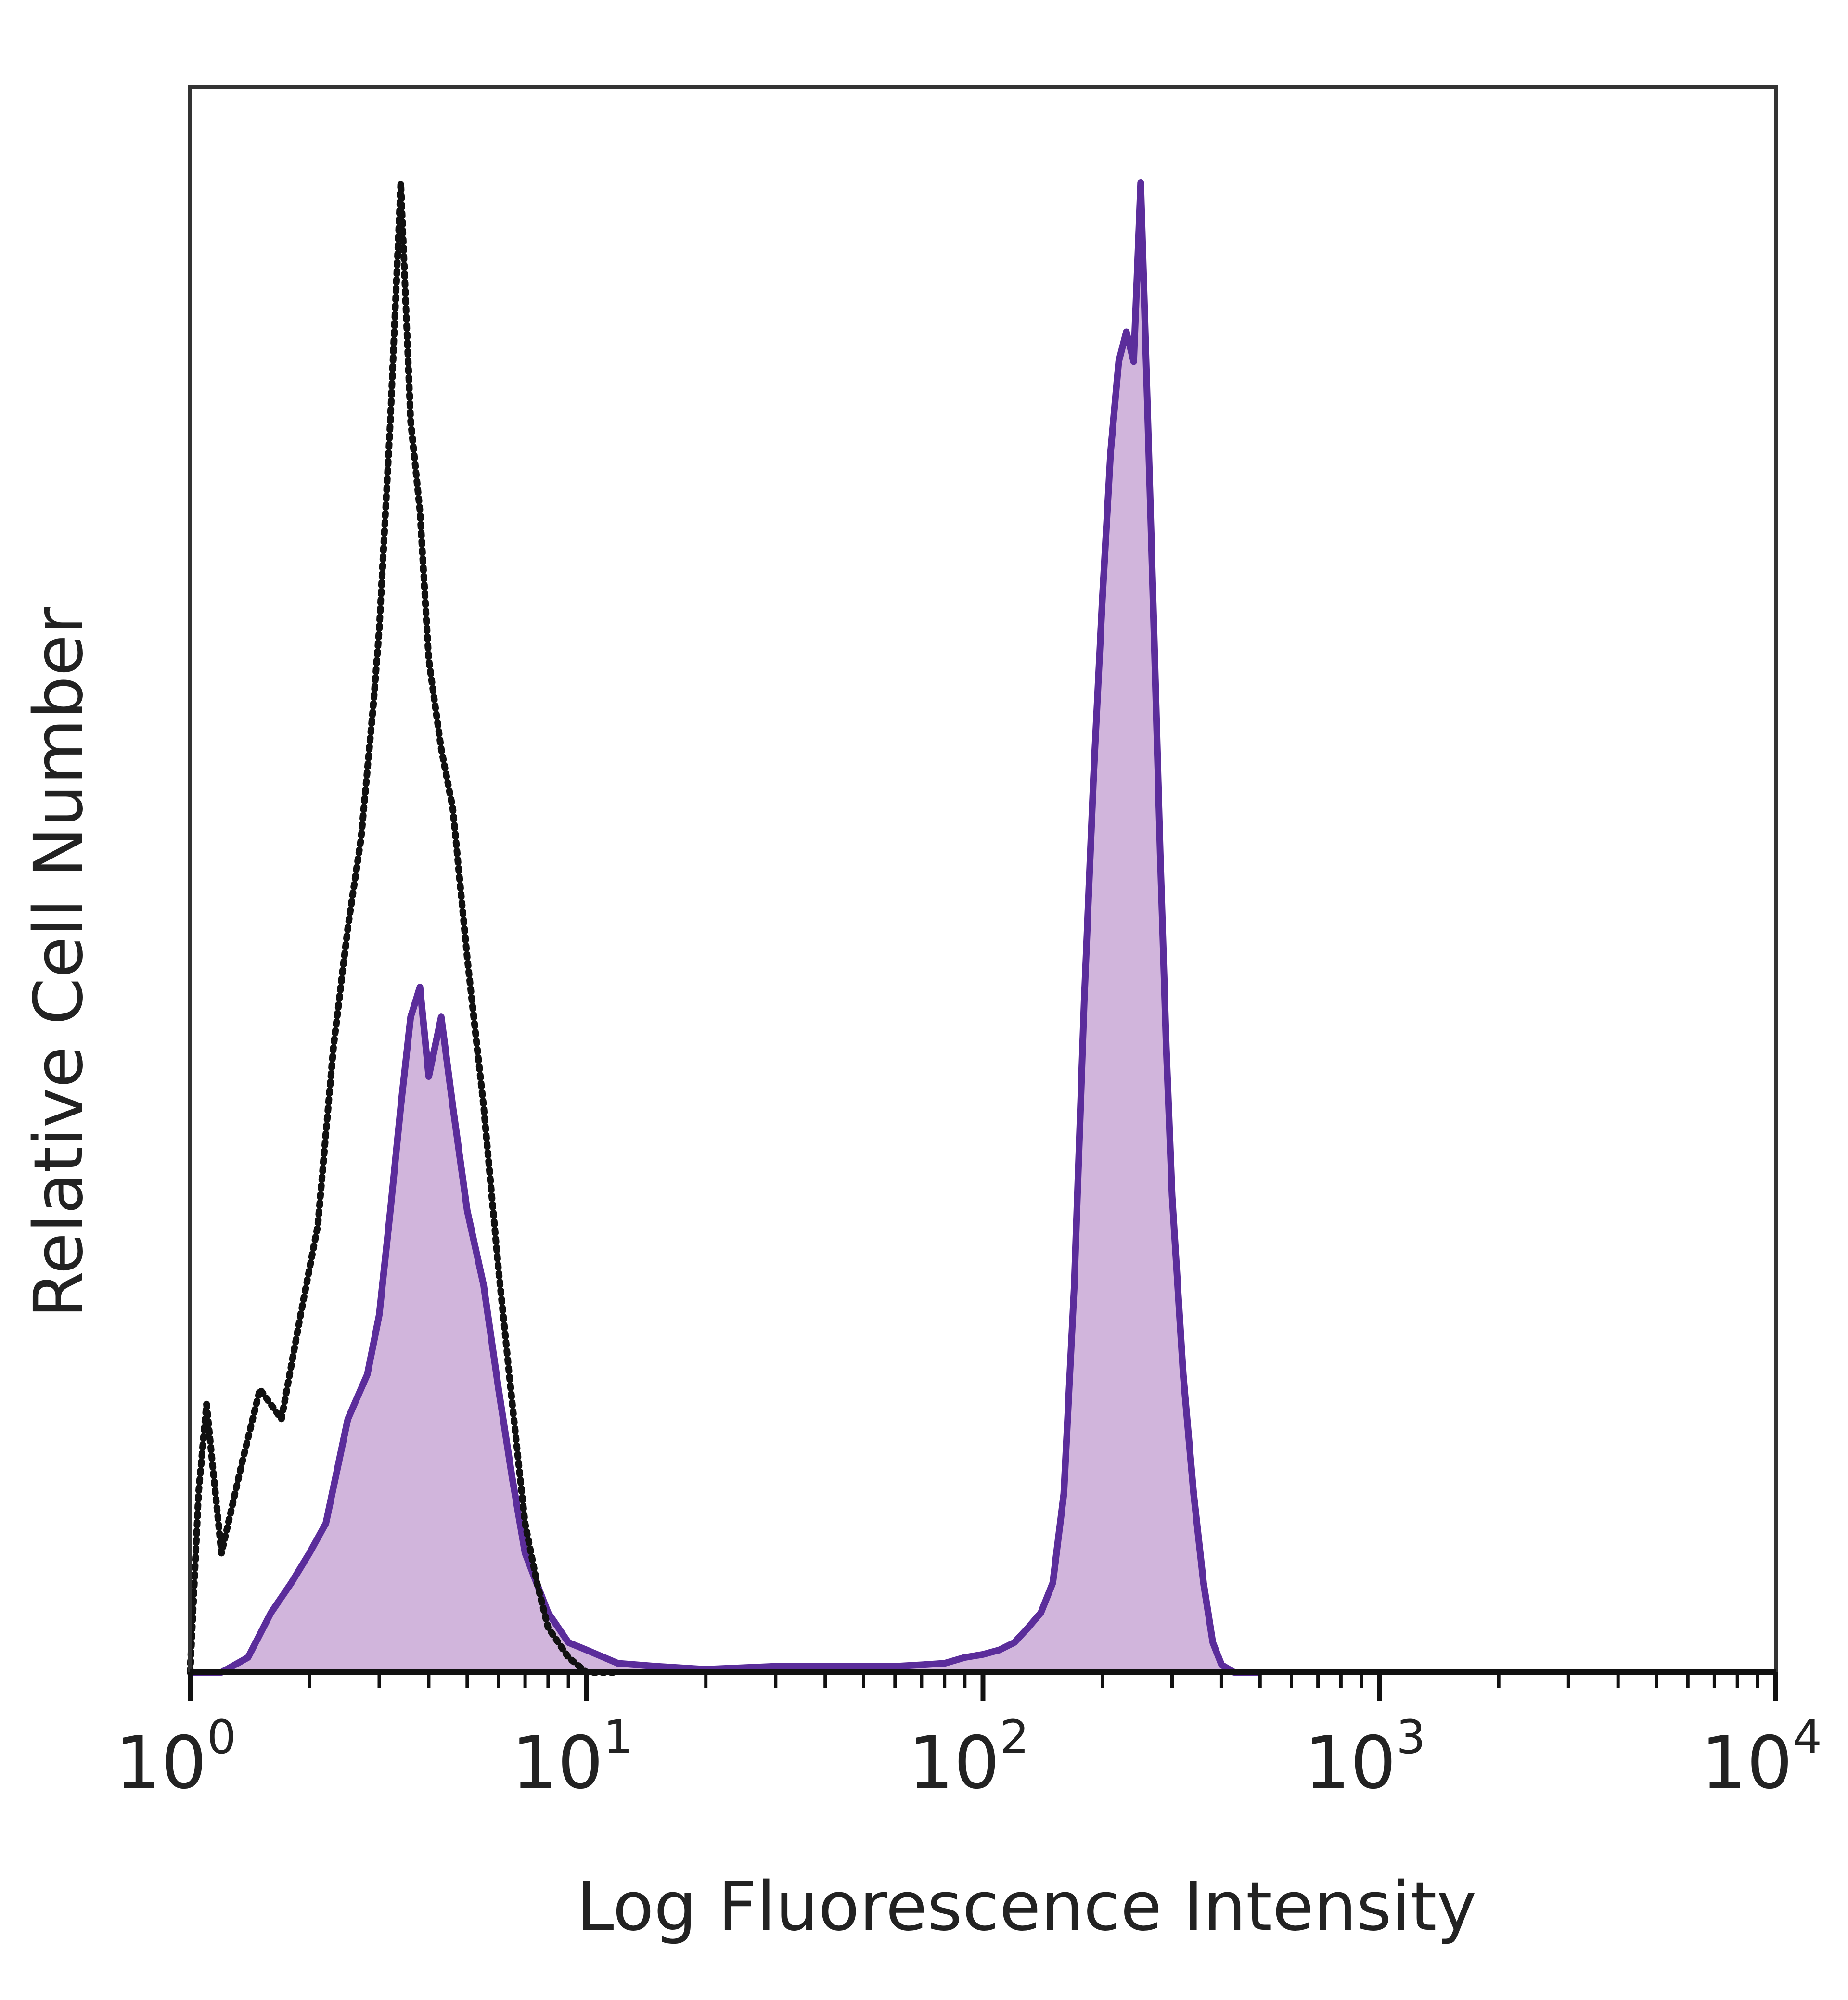 Image resolution: width=1848 pixels, height=2000 pixels. I want to click on y-axis-label: Relative Cell Number, so click(59, 962).